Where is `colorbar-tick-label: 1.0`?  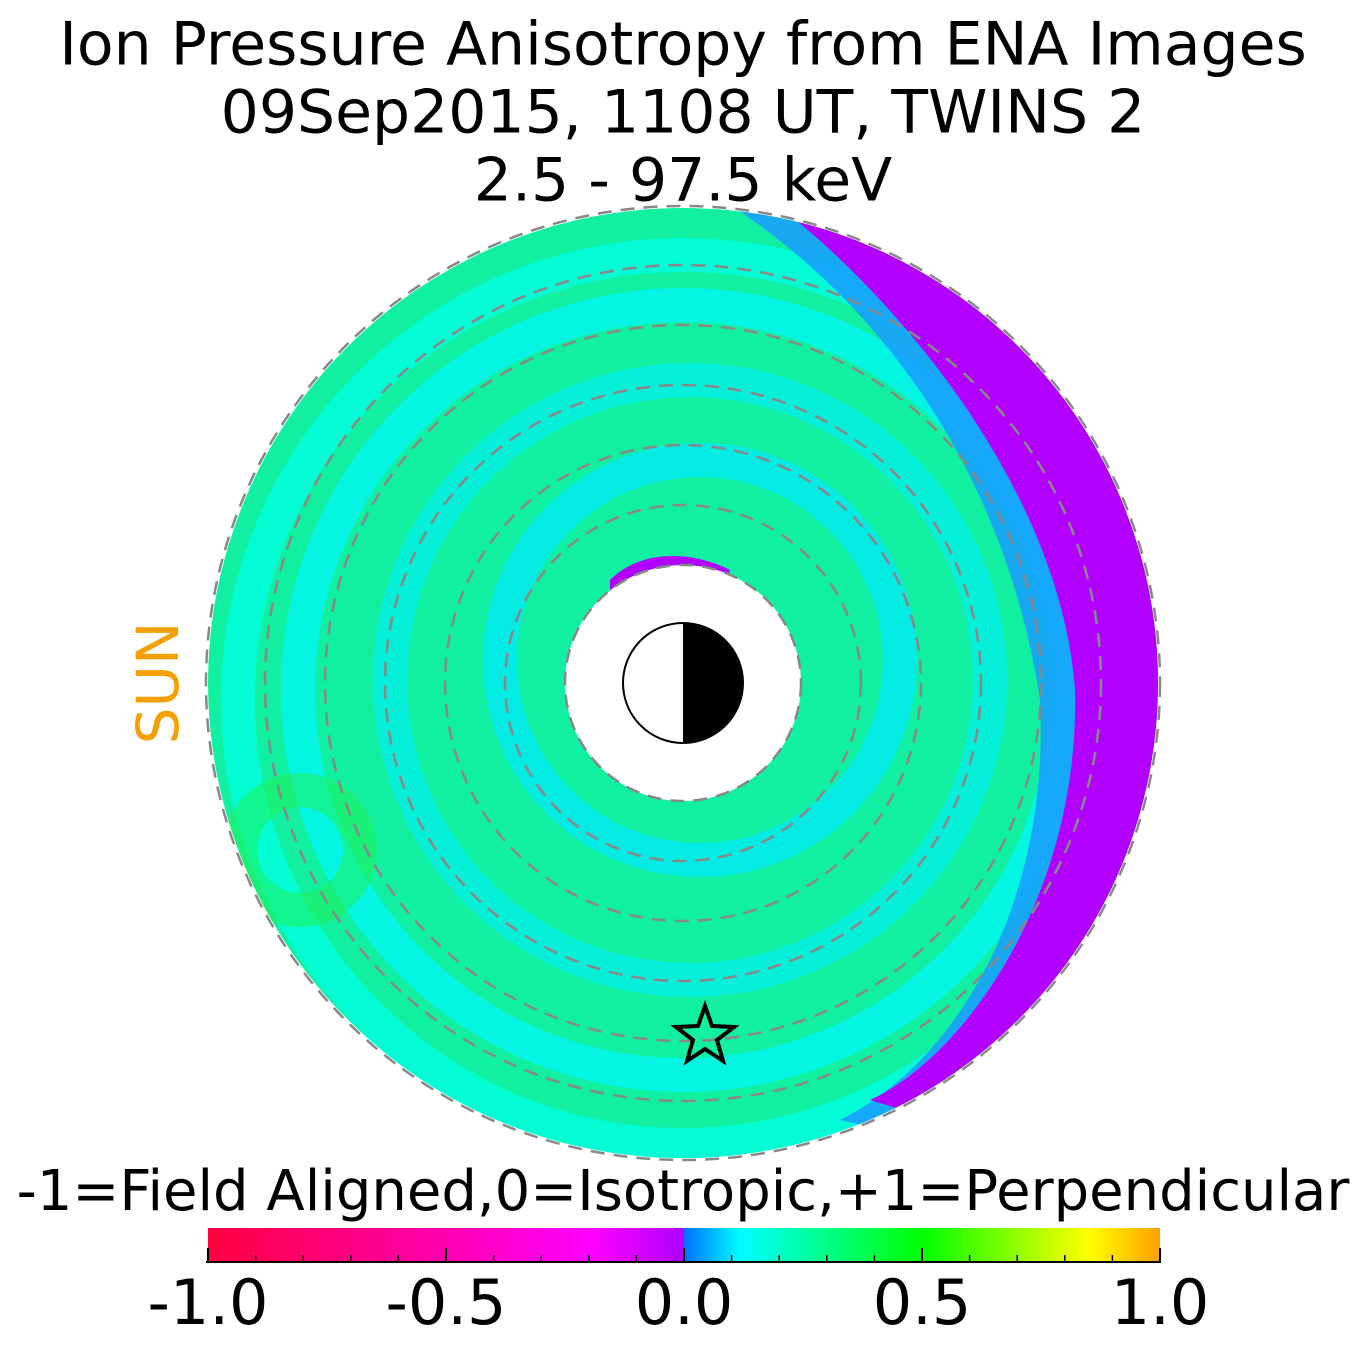
colorbar-tick-label: 1.0 is located at coordinates (1160, 1302).